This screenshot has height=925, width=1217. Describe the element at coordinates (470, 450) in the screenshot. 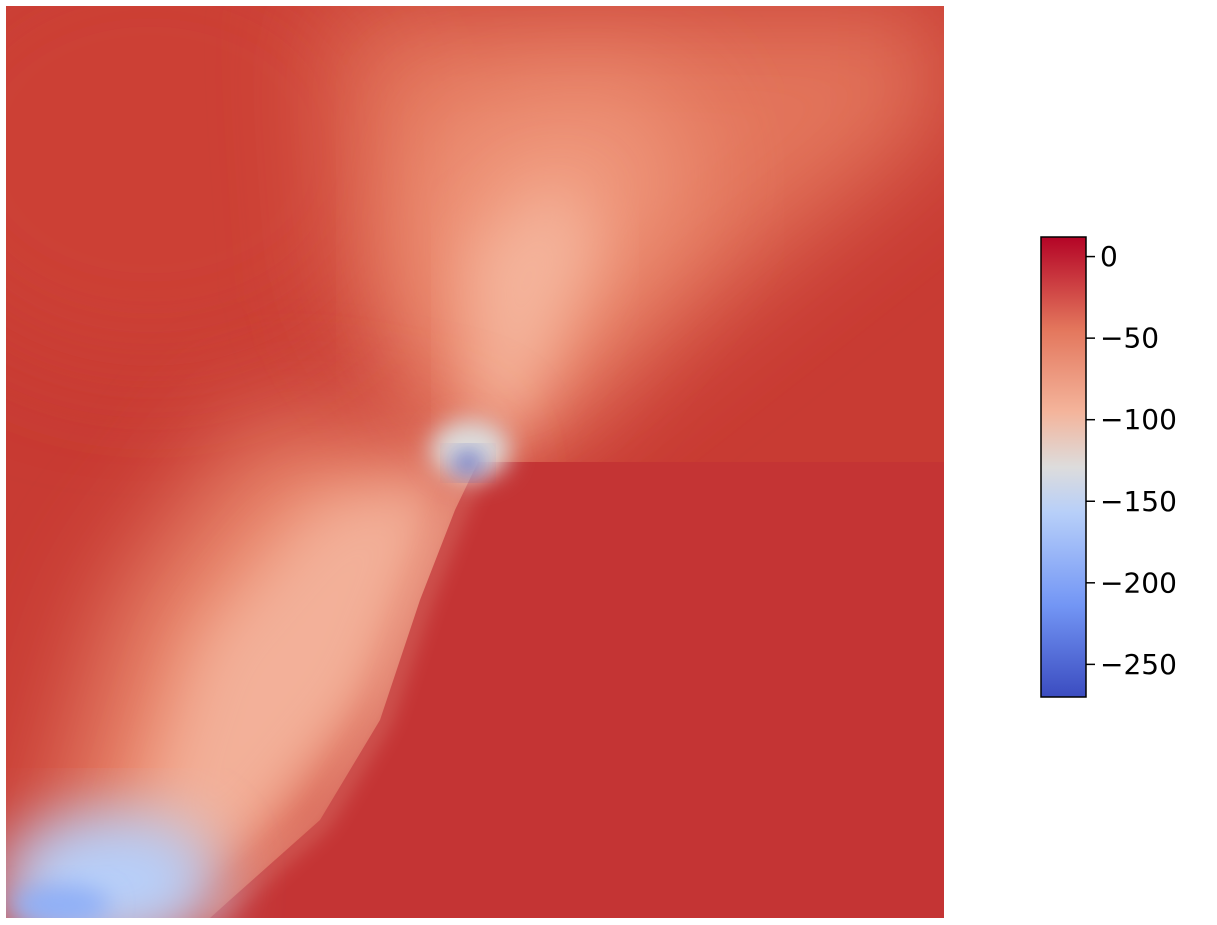

I see `singular-point-halo` at that location.